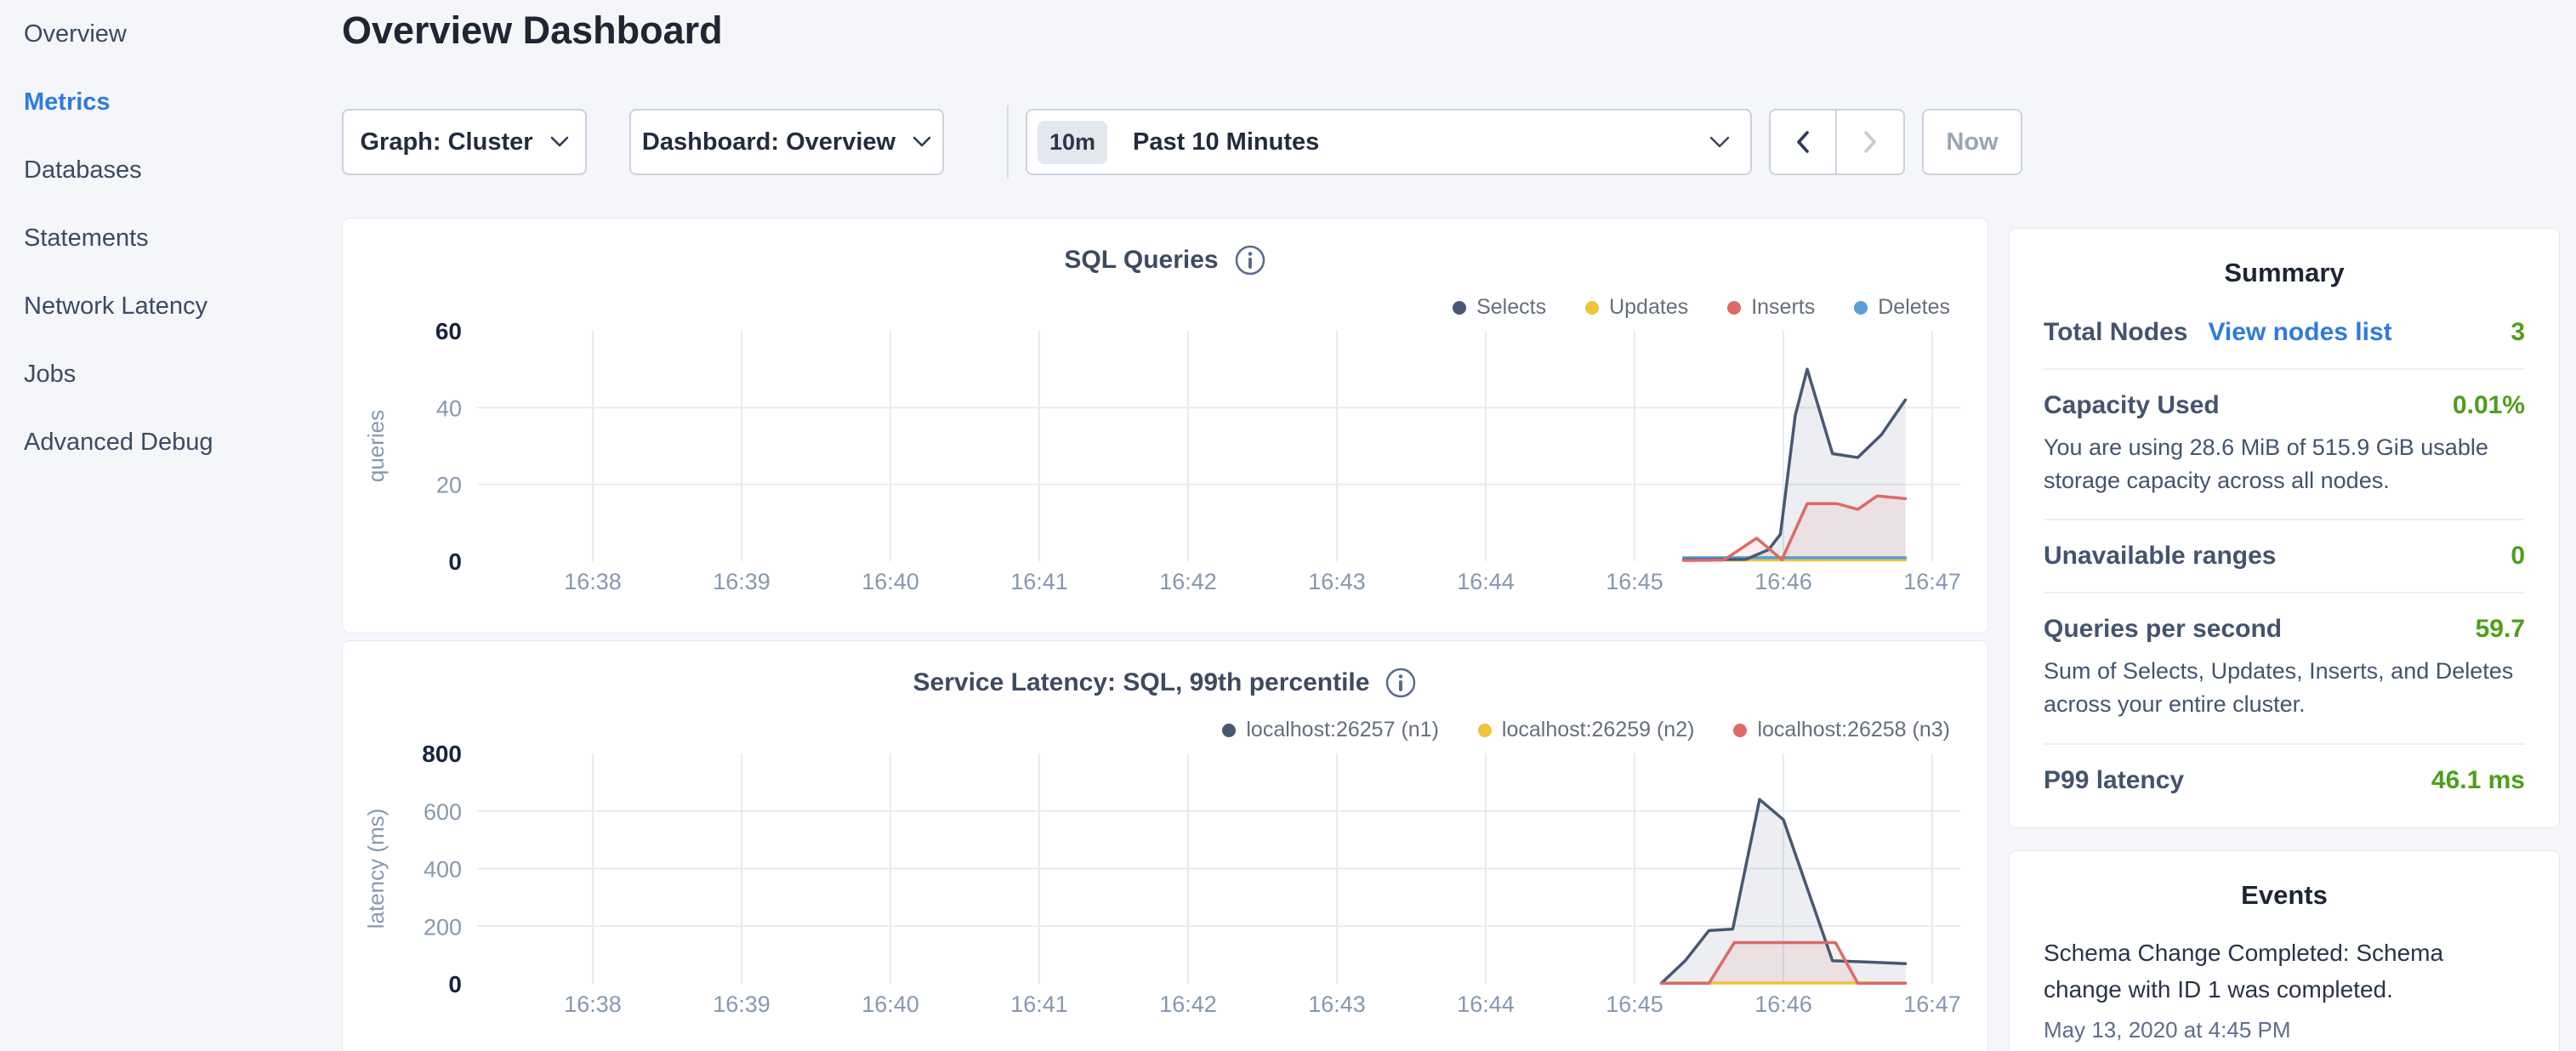 The image size is (2576, 1051). What do you see at coordinates (1008, 142) in the screenshot?
I see `controls-divider` at bounding box center [1008, 142].